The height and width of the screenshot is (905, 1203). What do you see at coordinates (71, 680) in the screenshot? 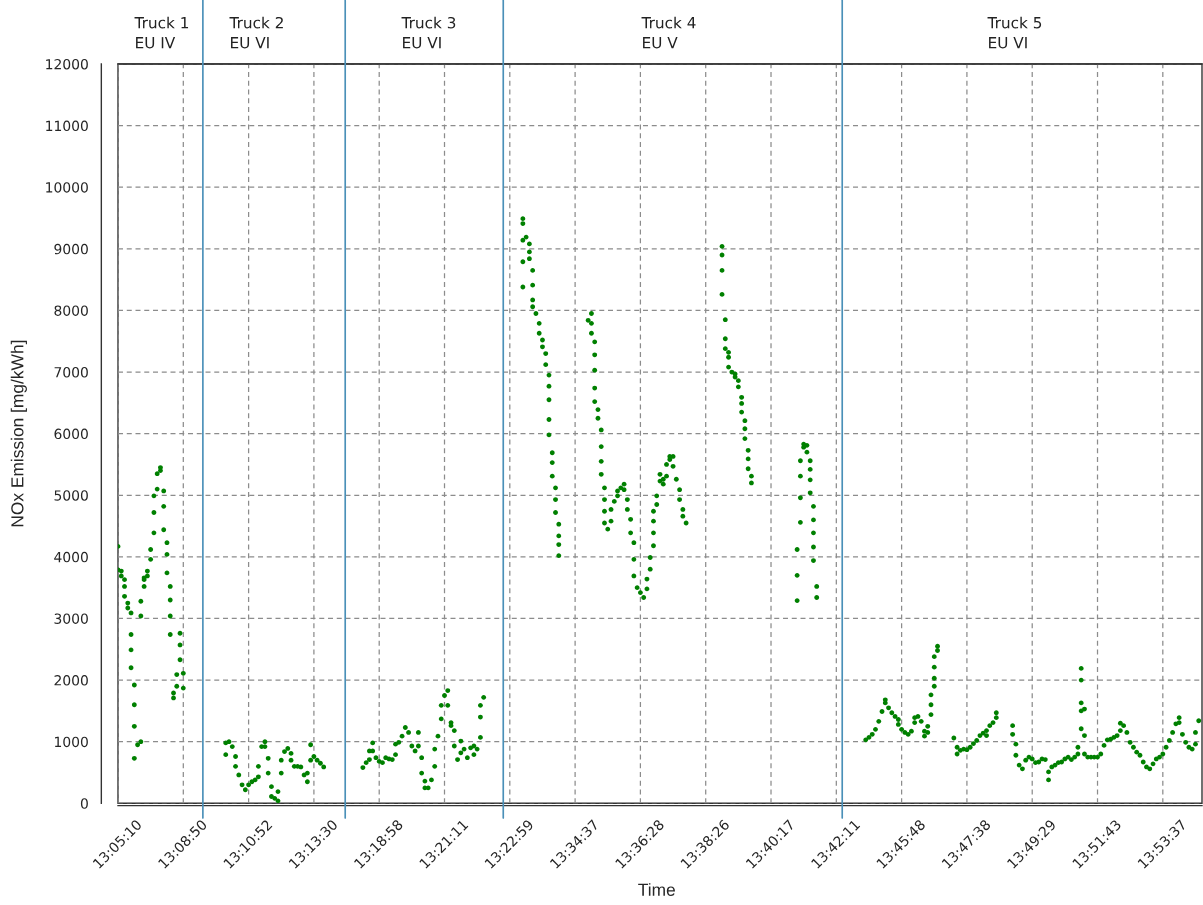
I see `y-tick-label: 2000` at bounding box center [71, 680].